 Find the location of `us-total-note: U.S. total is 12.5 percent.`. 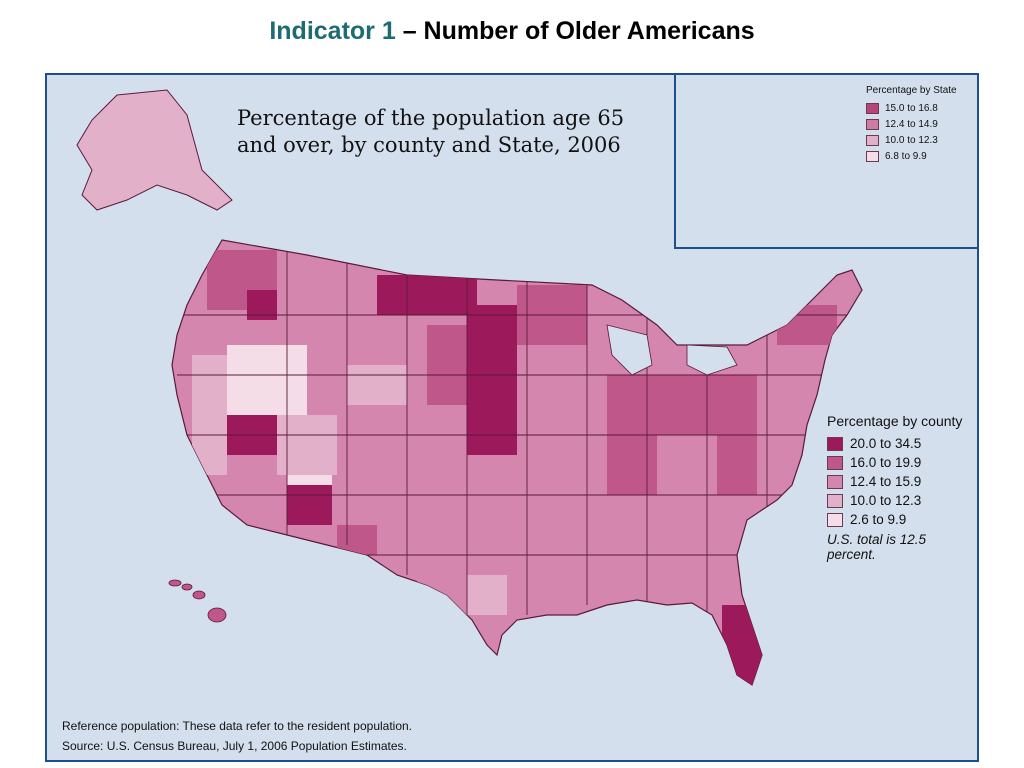

us-total-note: U.S. total is 12.5 percent. is located at coordinates (877, 547).